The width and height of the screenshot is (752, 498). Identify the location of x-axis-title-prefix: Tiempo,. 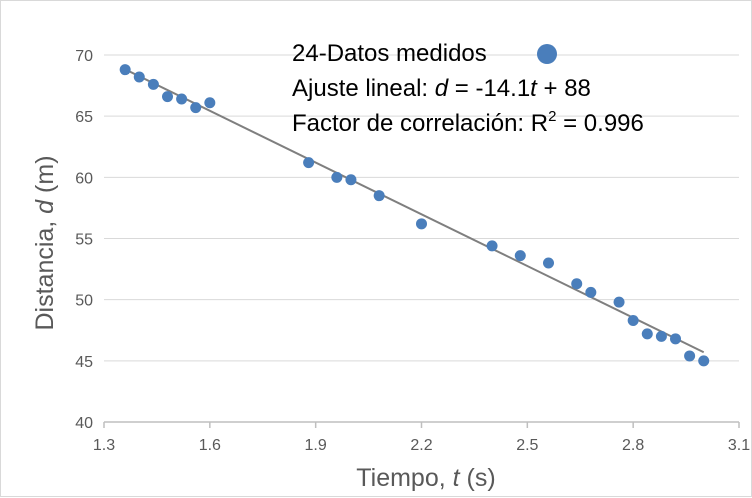
(404, 478).